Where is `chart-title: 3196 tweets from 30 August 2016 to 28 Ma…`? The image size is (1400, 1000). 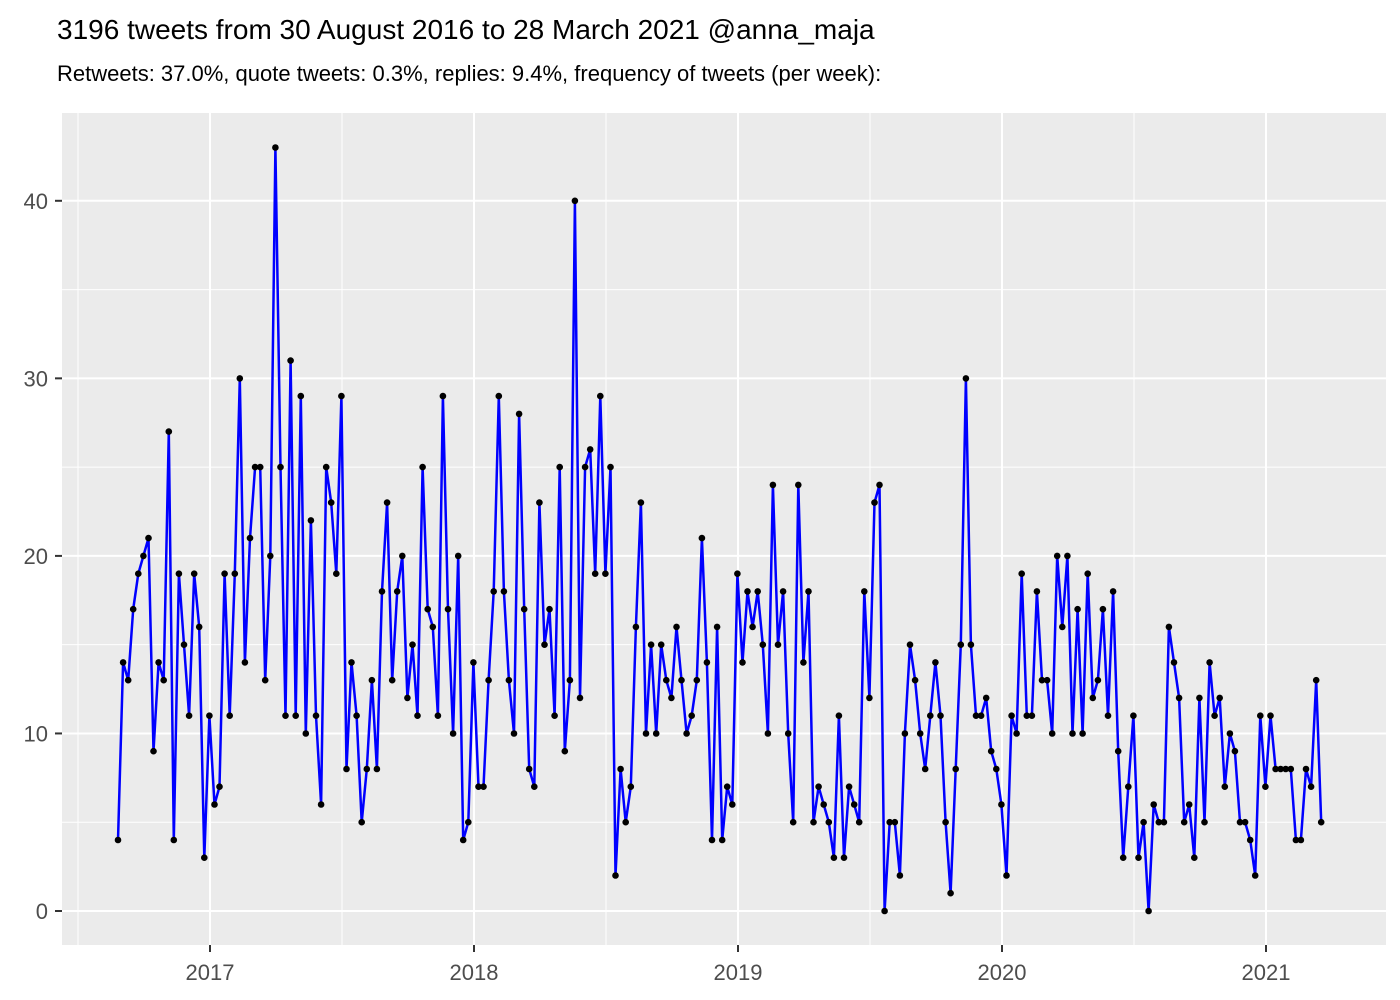
chart-title: 3196 tweets from 30 August 2016 to 28 Ma… is located at coordinates (466, 29).